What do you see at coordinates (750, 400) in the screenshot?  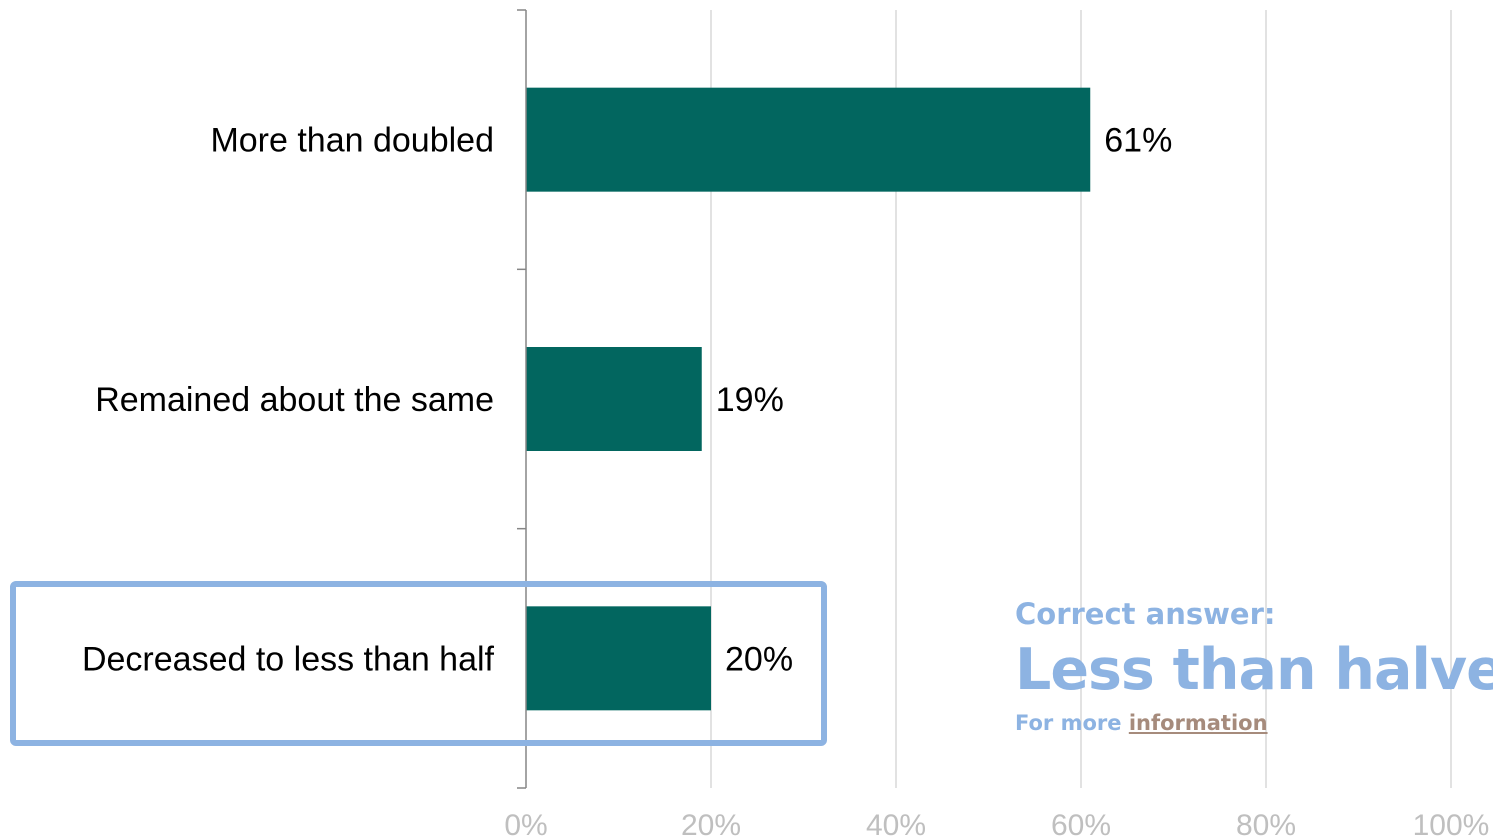 I see `data-label: 19%` at bounding box center [750, 400].